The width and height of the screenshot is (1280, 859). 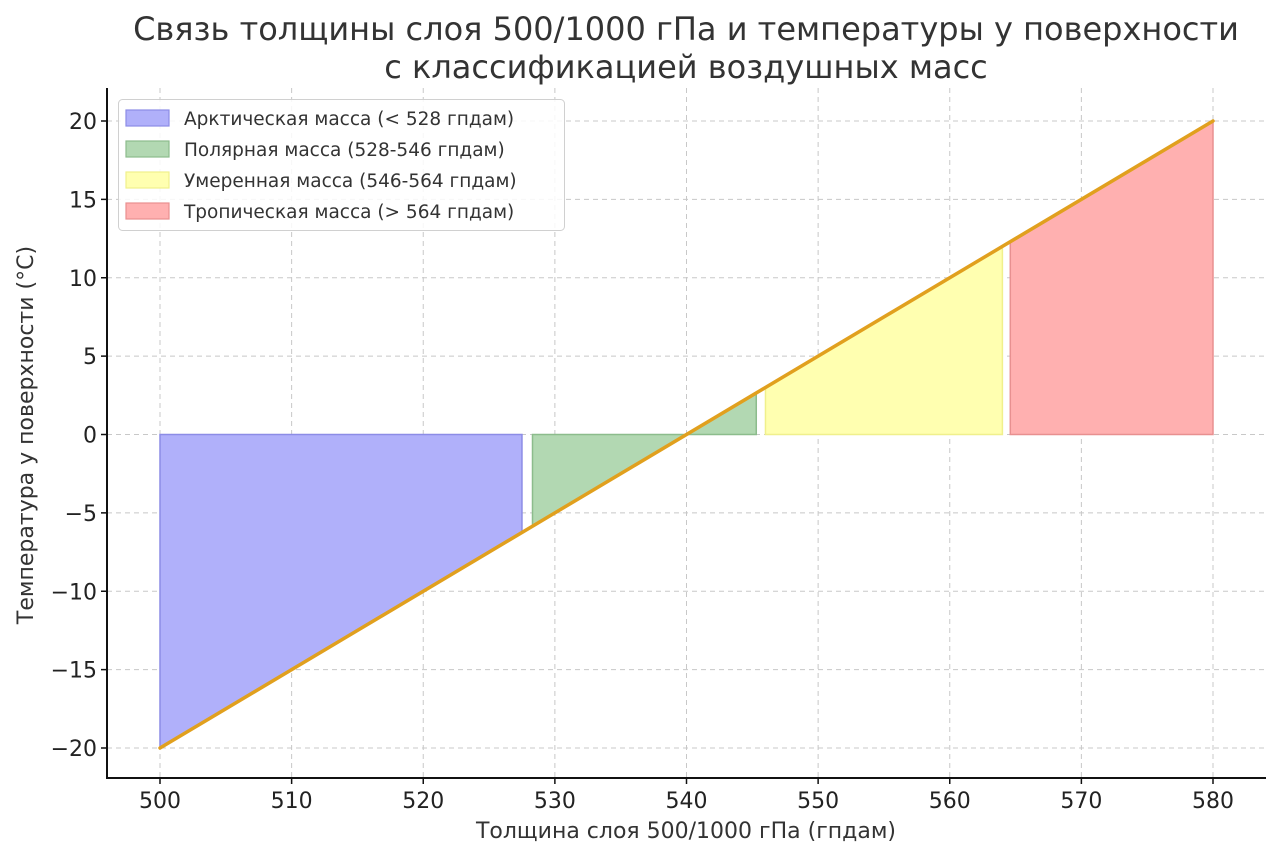 I want to click on legend-swatch-tropical, so click(x=147, y=211).